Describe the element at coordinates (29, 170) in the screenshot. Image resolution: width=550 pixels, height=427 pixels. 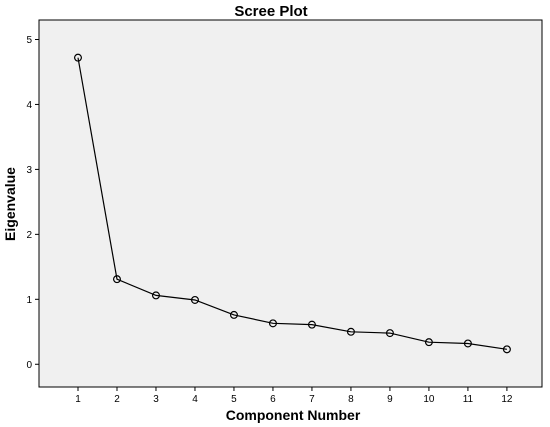
I see `y-tick-label: 3` at that location.